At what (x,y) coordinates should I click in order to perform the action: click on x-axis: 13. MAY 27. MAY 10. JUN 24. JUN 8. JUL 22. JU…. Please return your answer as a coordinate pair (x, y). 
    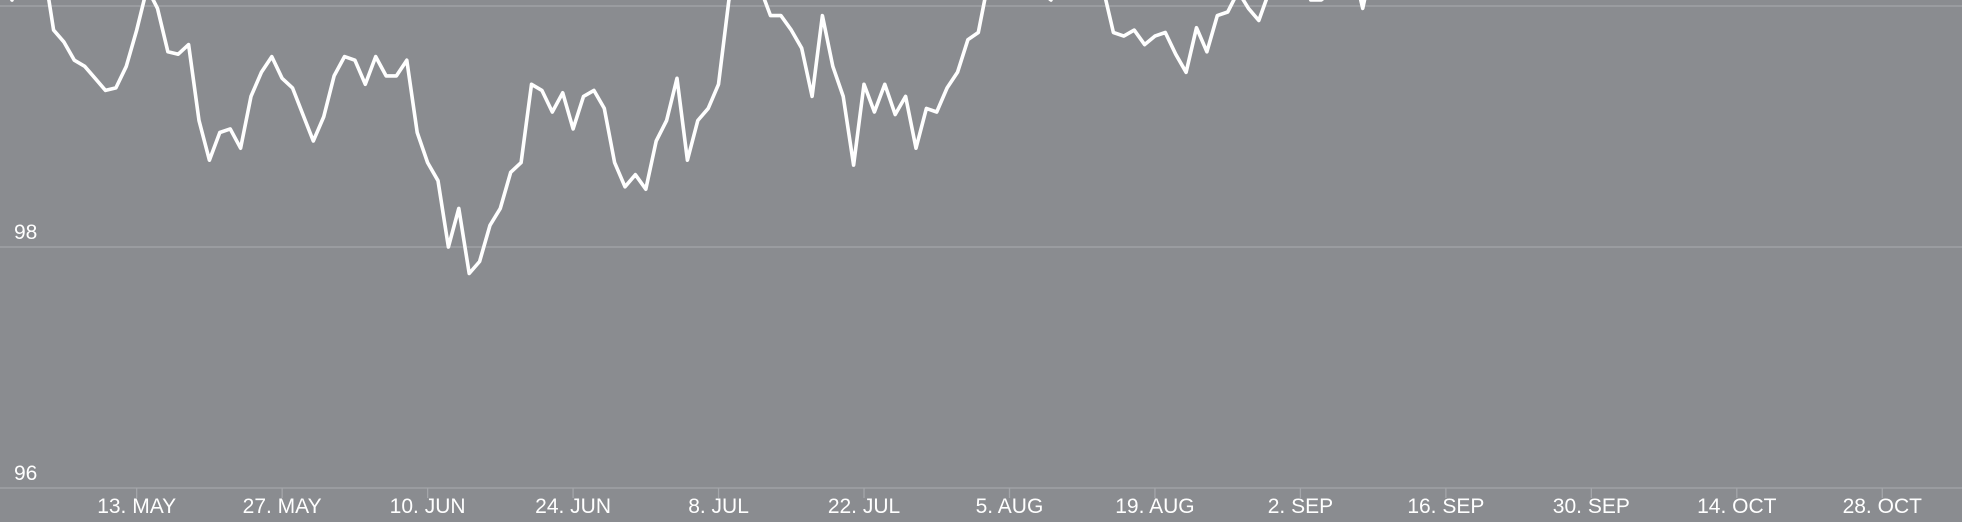
    Looking at the image, I should click on (1009, 503).